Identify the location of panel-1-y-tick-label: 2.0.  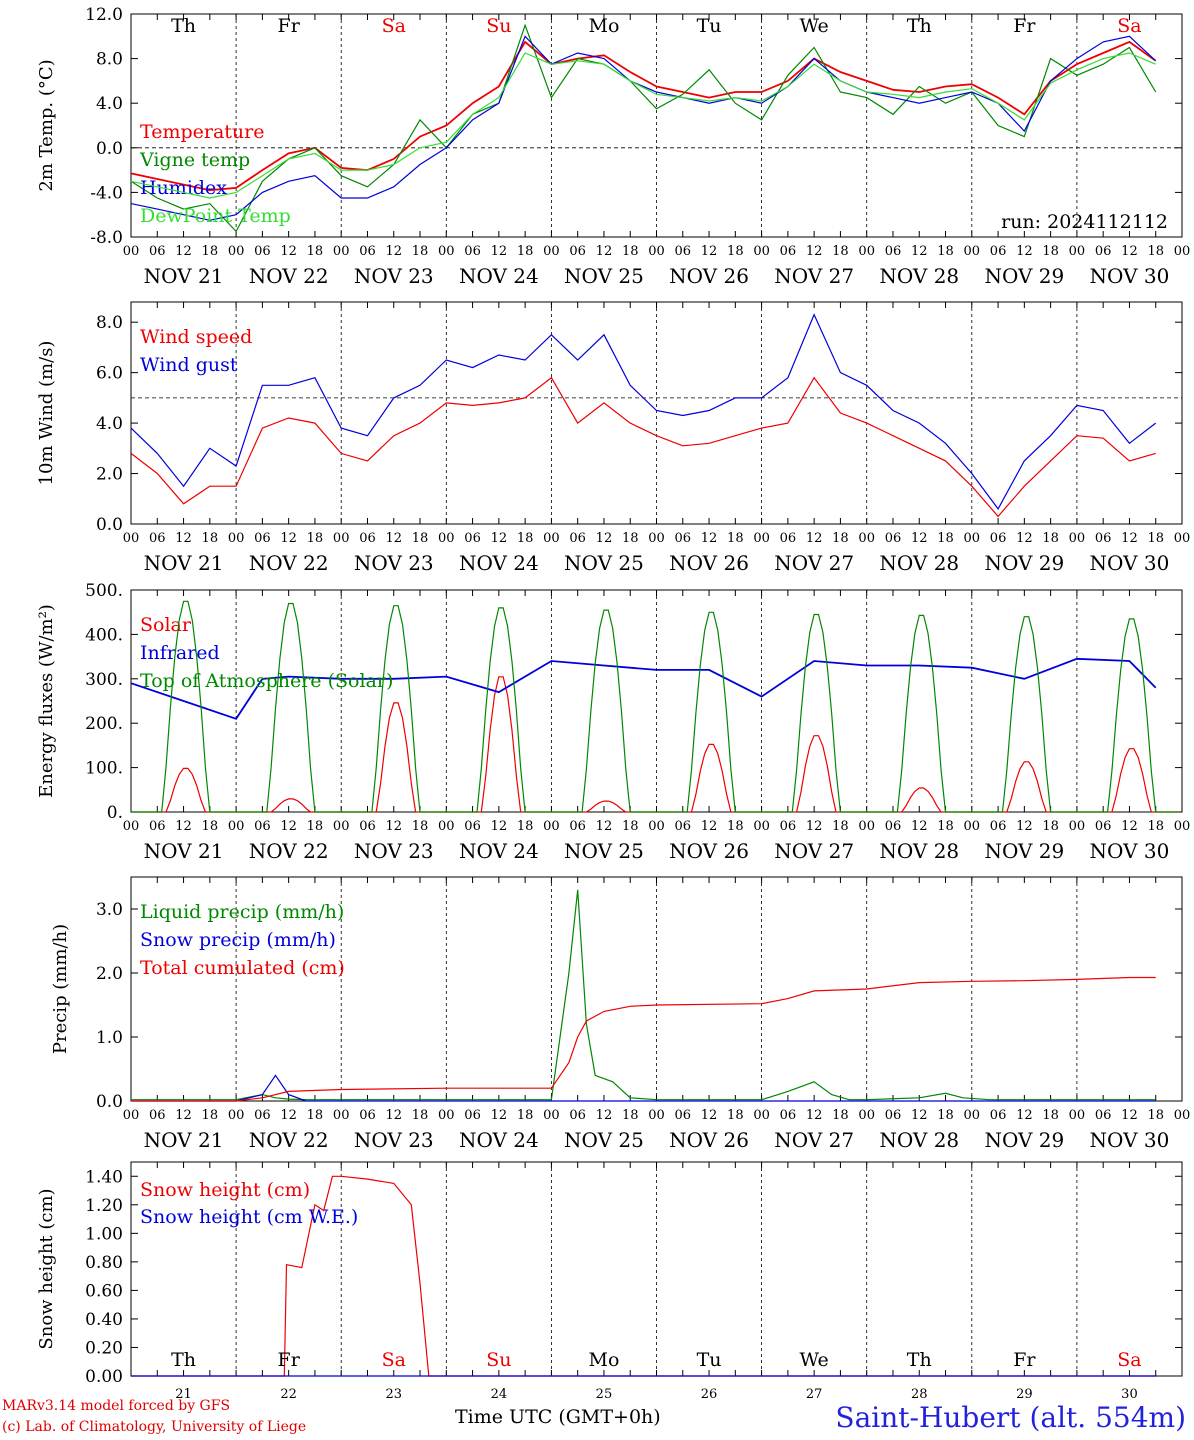
(109, 475).